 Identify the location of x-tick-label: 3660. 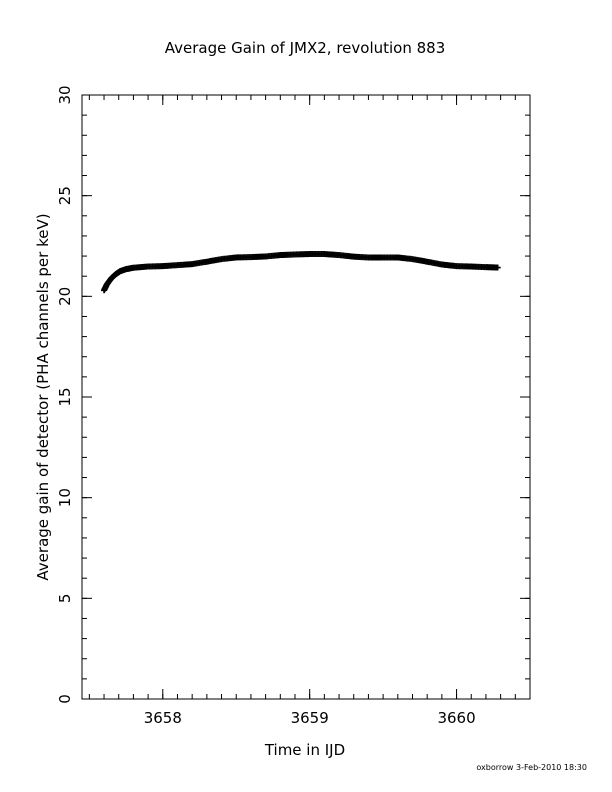
(456, 718).